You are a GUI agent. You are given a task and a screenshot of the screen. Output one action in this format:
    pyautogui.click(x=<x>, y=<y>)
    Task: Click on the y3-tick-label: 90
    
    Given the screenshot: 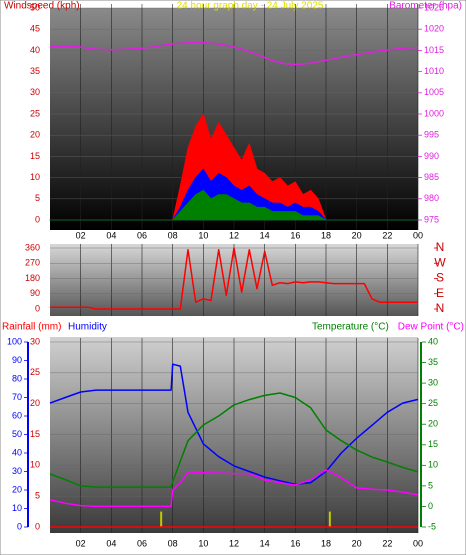 What is the action you would take?
    pyautogui.click(x=17, y=360)
    